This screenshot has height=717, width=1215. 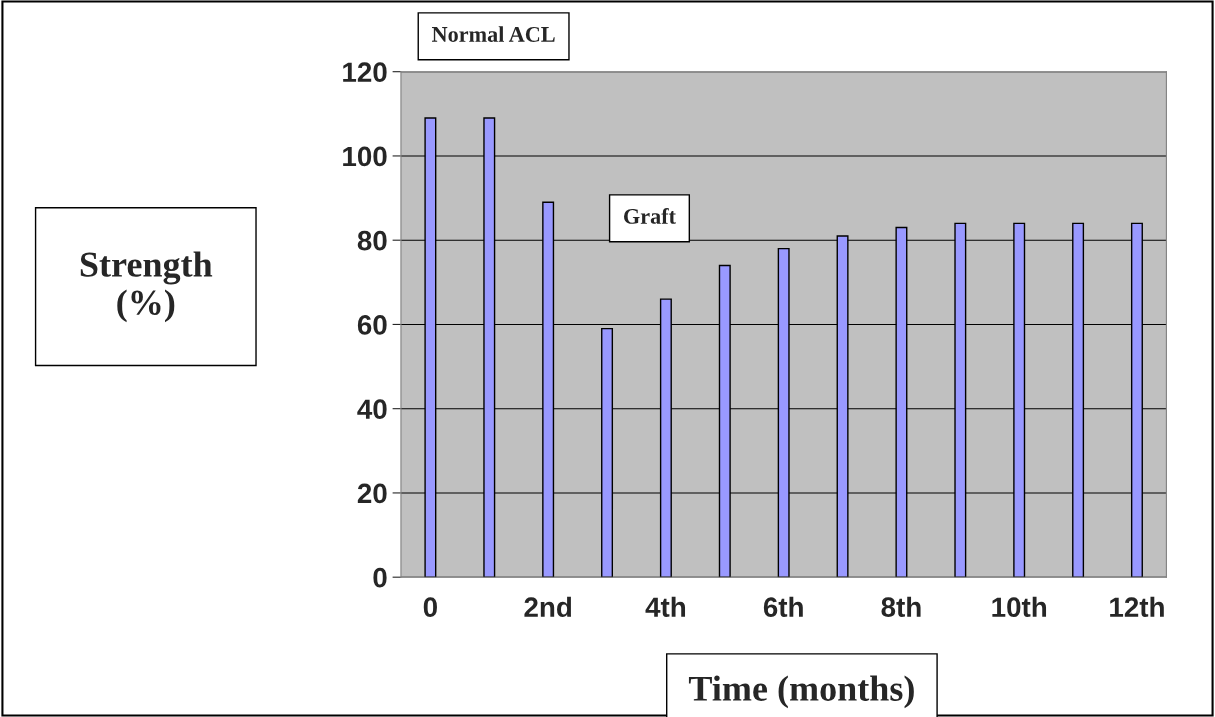 What do you see at coordinates (430, 607) in the screenshot?
I see `x-tick-label: 0` at bounding box center [430, 607].